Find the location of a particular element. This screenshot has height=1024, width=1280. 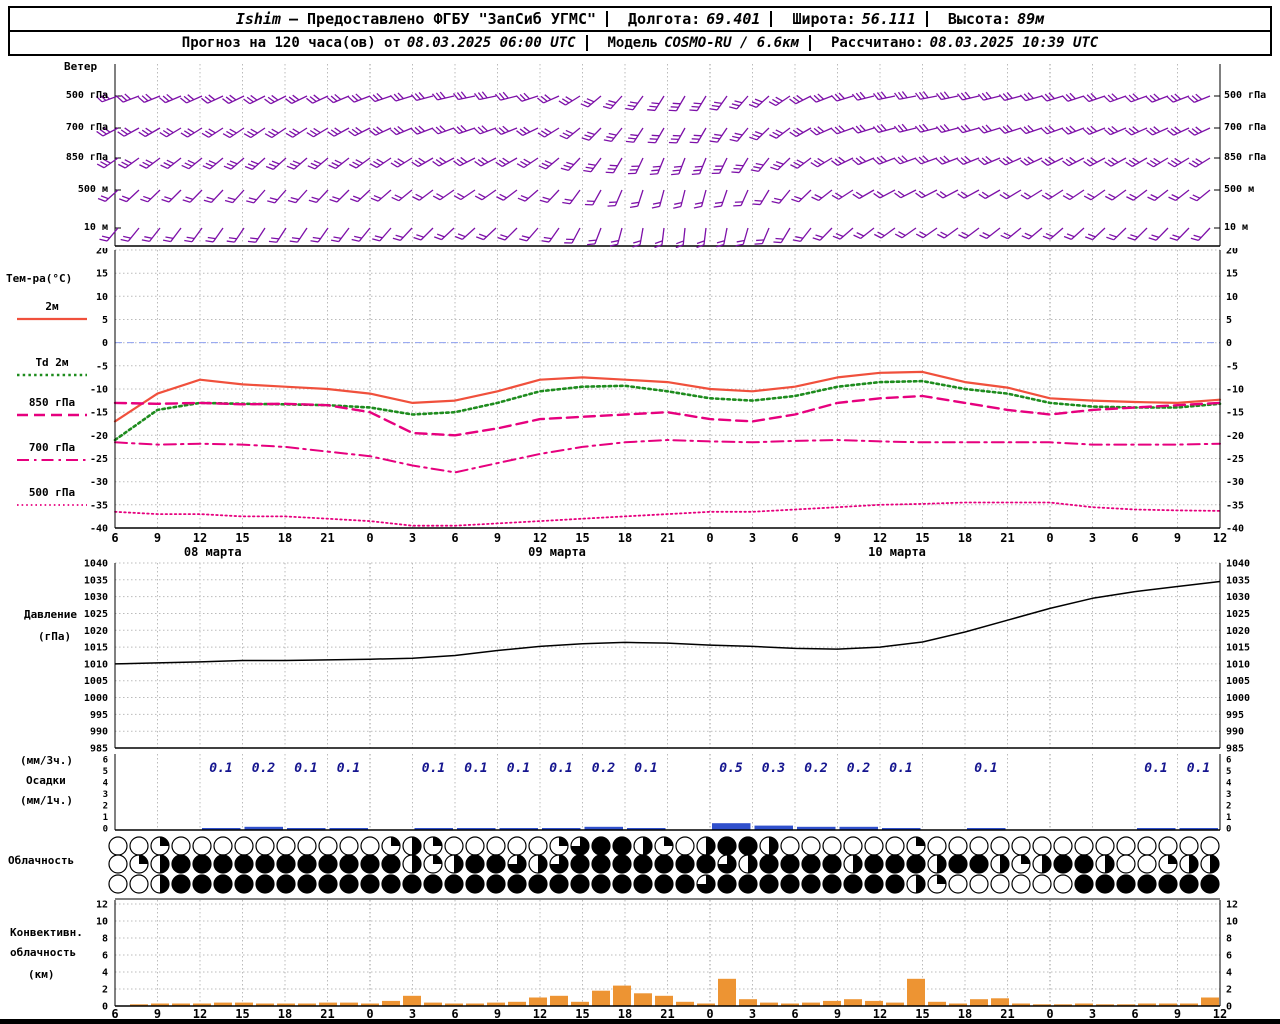

calc-label: Рассчитано: is located at coordinates (877, 43).